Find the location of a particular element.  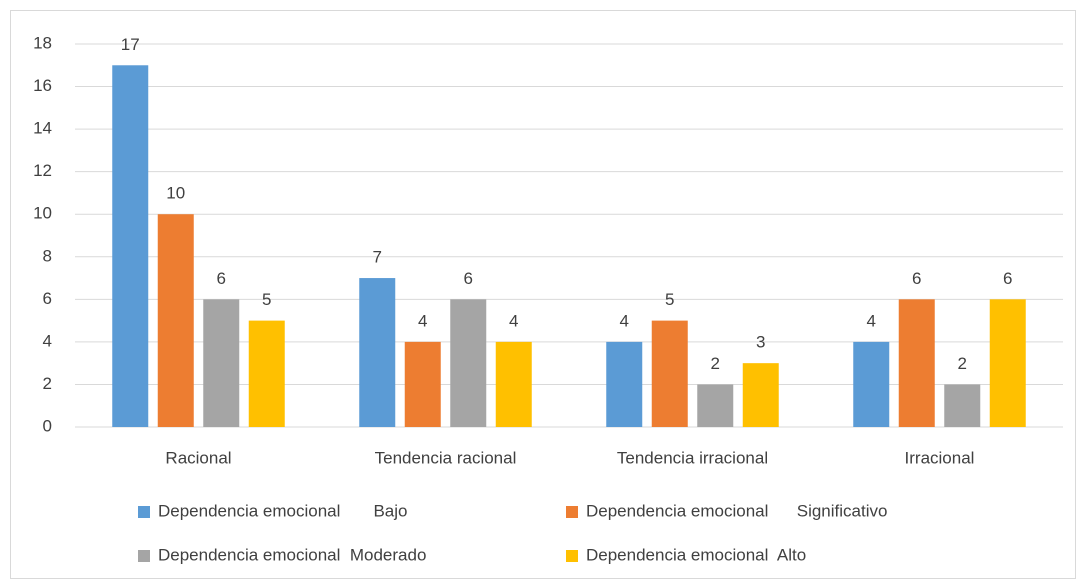

y-tick-label: 0 is located at coordinates (47, 425).